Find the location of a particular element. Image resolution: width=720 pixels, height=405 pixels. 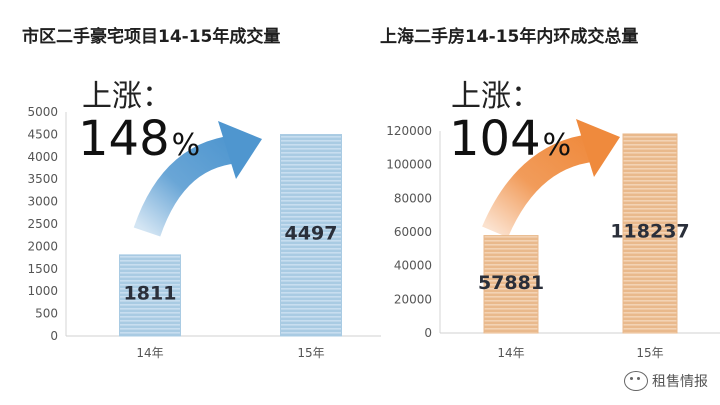

y-tick-label: 20000 is located at coordinates (413, 299).